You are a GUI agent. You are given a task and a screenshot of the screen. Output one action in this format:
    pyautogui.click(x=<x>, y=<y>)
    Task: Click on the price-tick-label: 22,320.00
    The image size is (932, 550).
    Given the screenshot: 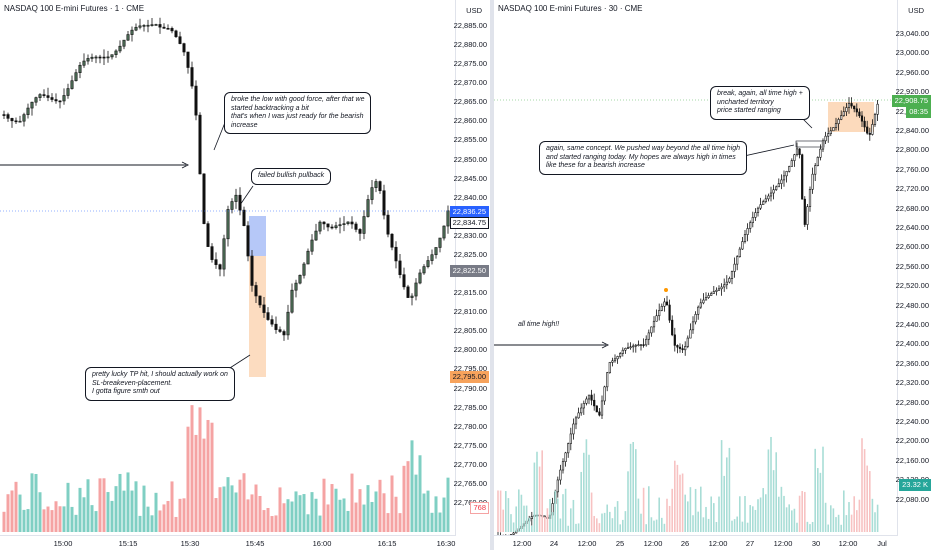 What is the action you would take?
    pyautogui.click(x=912, y=383)
    